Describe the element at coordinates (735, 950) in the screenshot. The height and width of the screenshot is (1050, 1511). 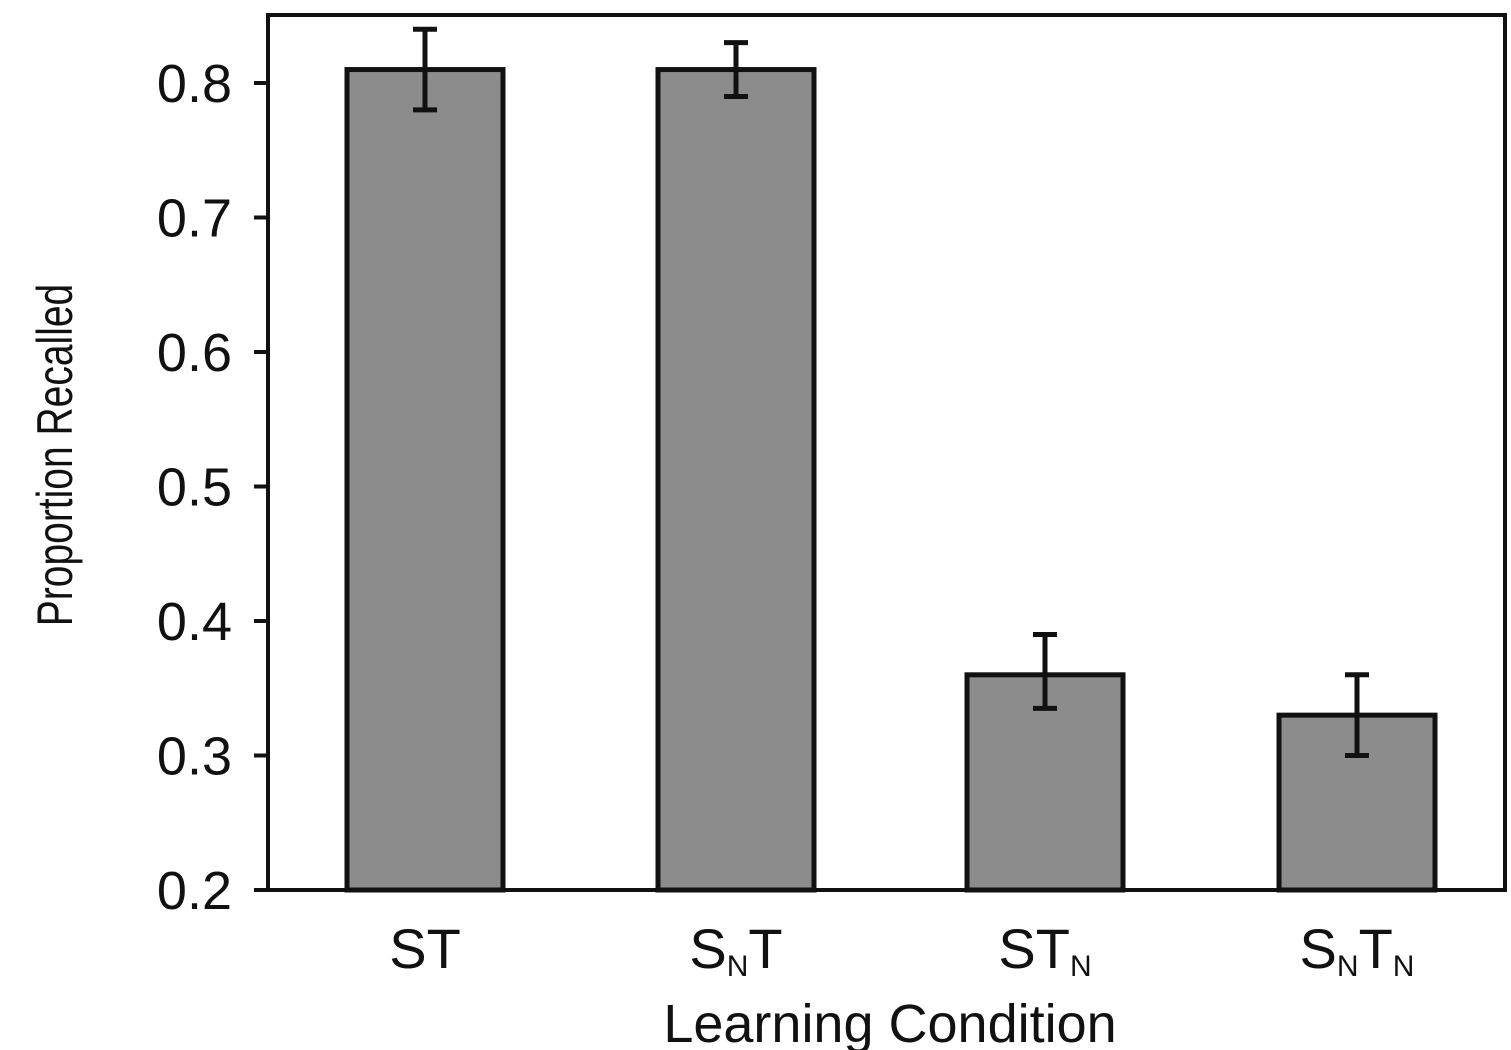
I see `x-category-label: SNT` at that location.